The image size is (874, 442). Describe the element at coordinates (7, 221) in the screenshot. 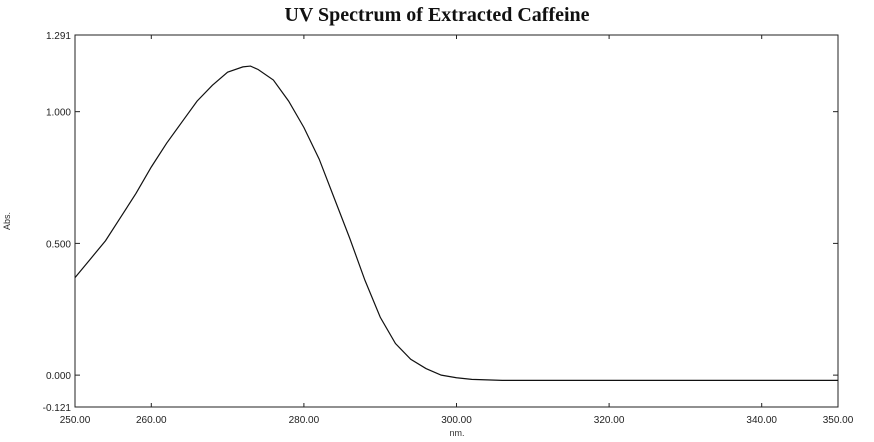

I see `y-axis-label: Abs.` at that location.